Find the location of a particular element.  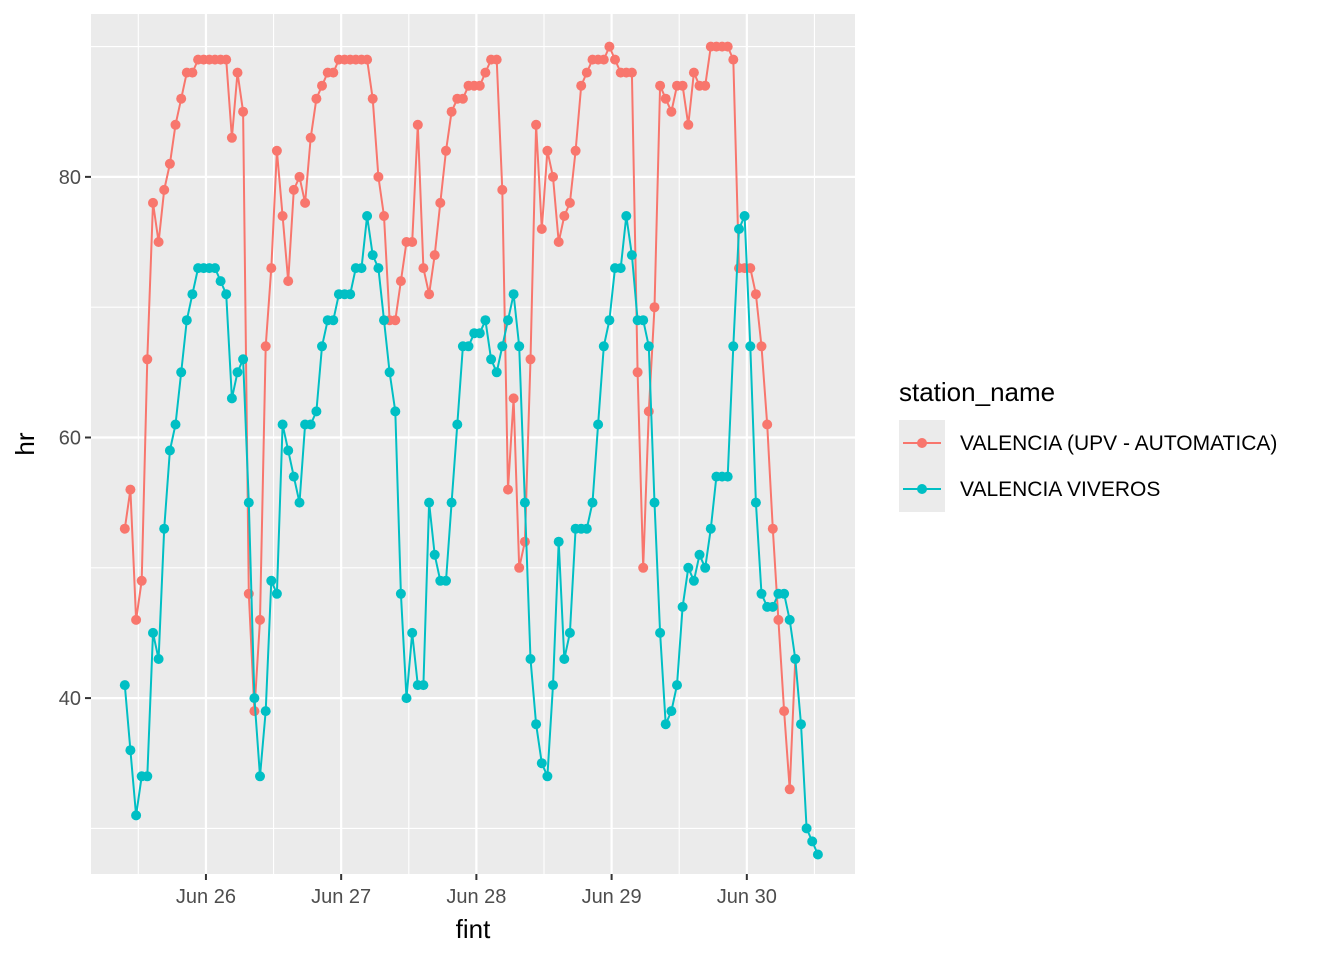

y-tick-label: 40 is located at coordinates (70, 699).